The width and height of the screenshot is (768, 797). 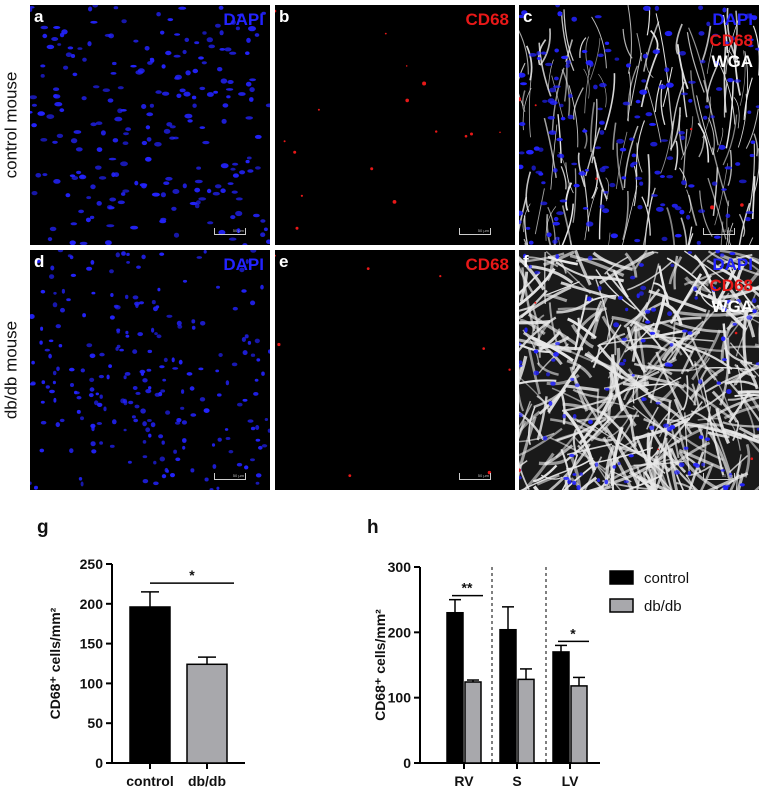 What do you see at coordinates (284, 261) in the screenshot?
I see `panel-letter-e: e` at bounding box center [284, 261].